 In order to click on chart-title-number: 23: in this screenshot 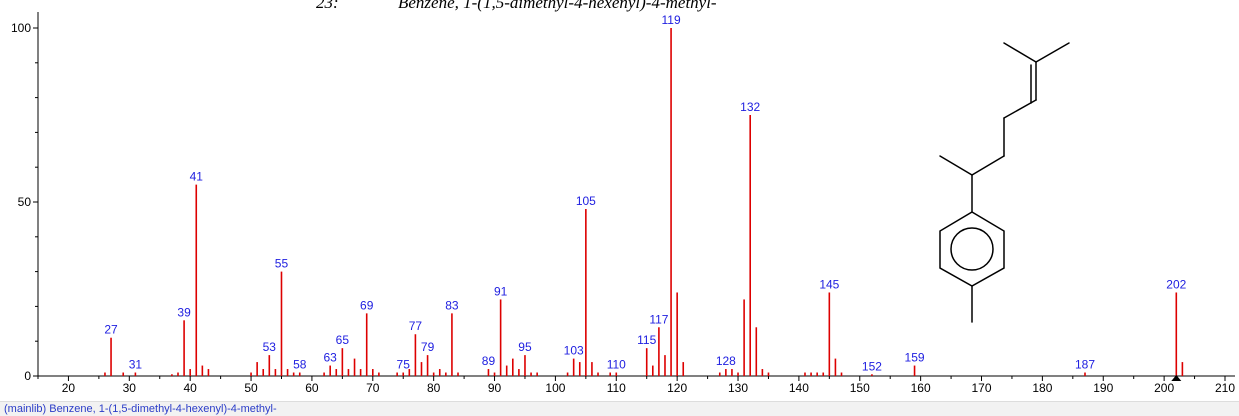, I will do `click(327, 6)`.